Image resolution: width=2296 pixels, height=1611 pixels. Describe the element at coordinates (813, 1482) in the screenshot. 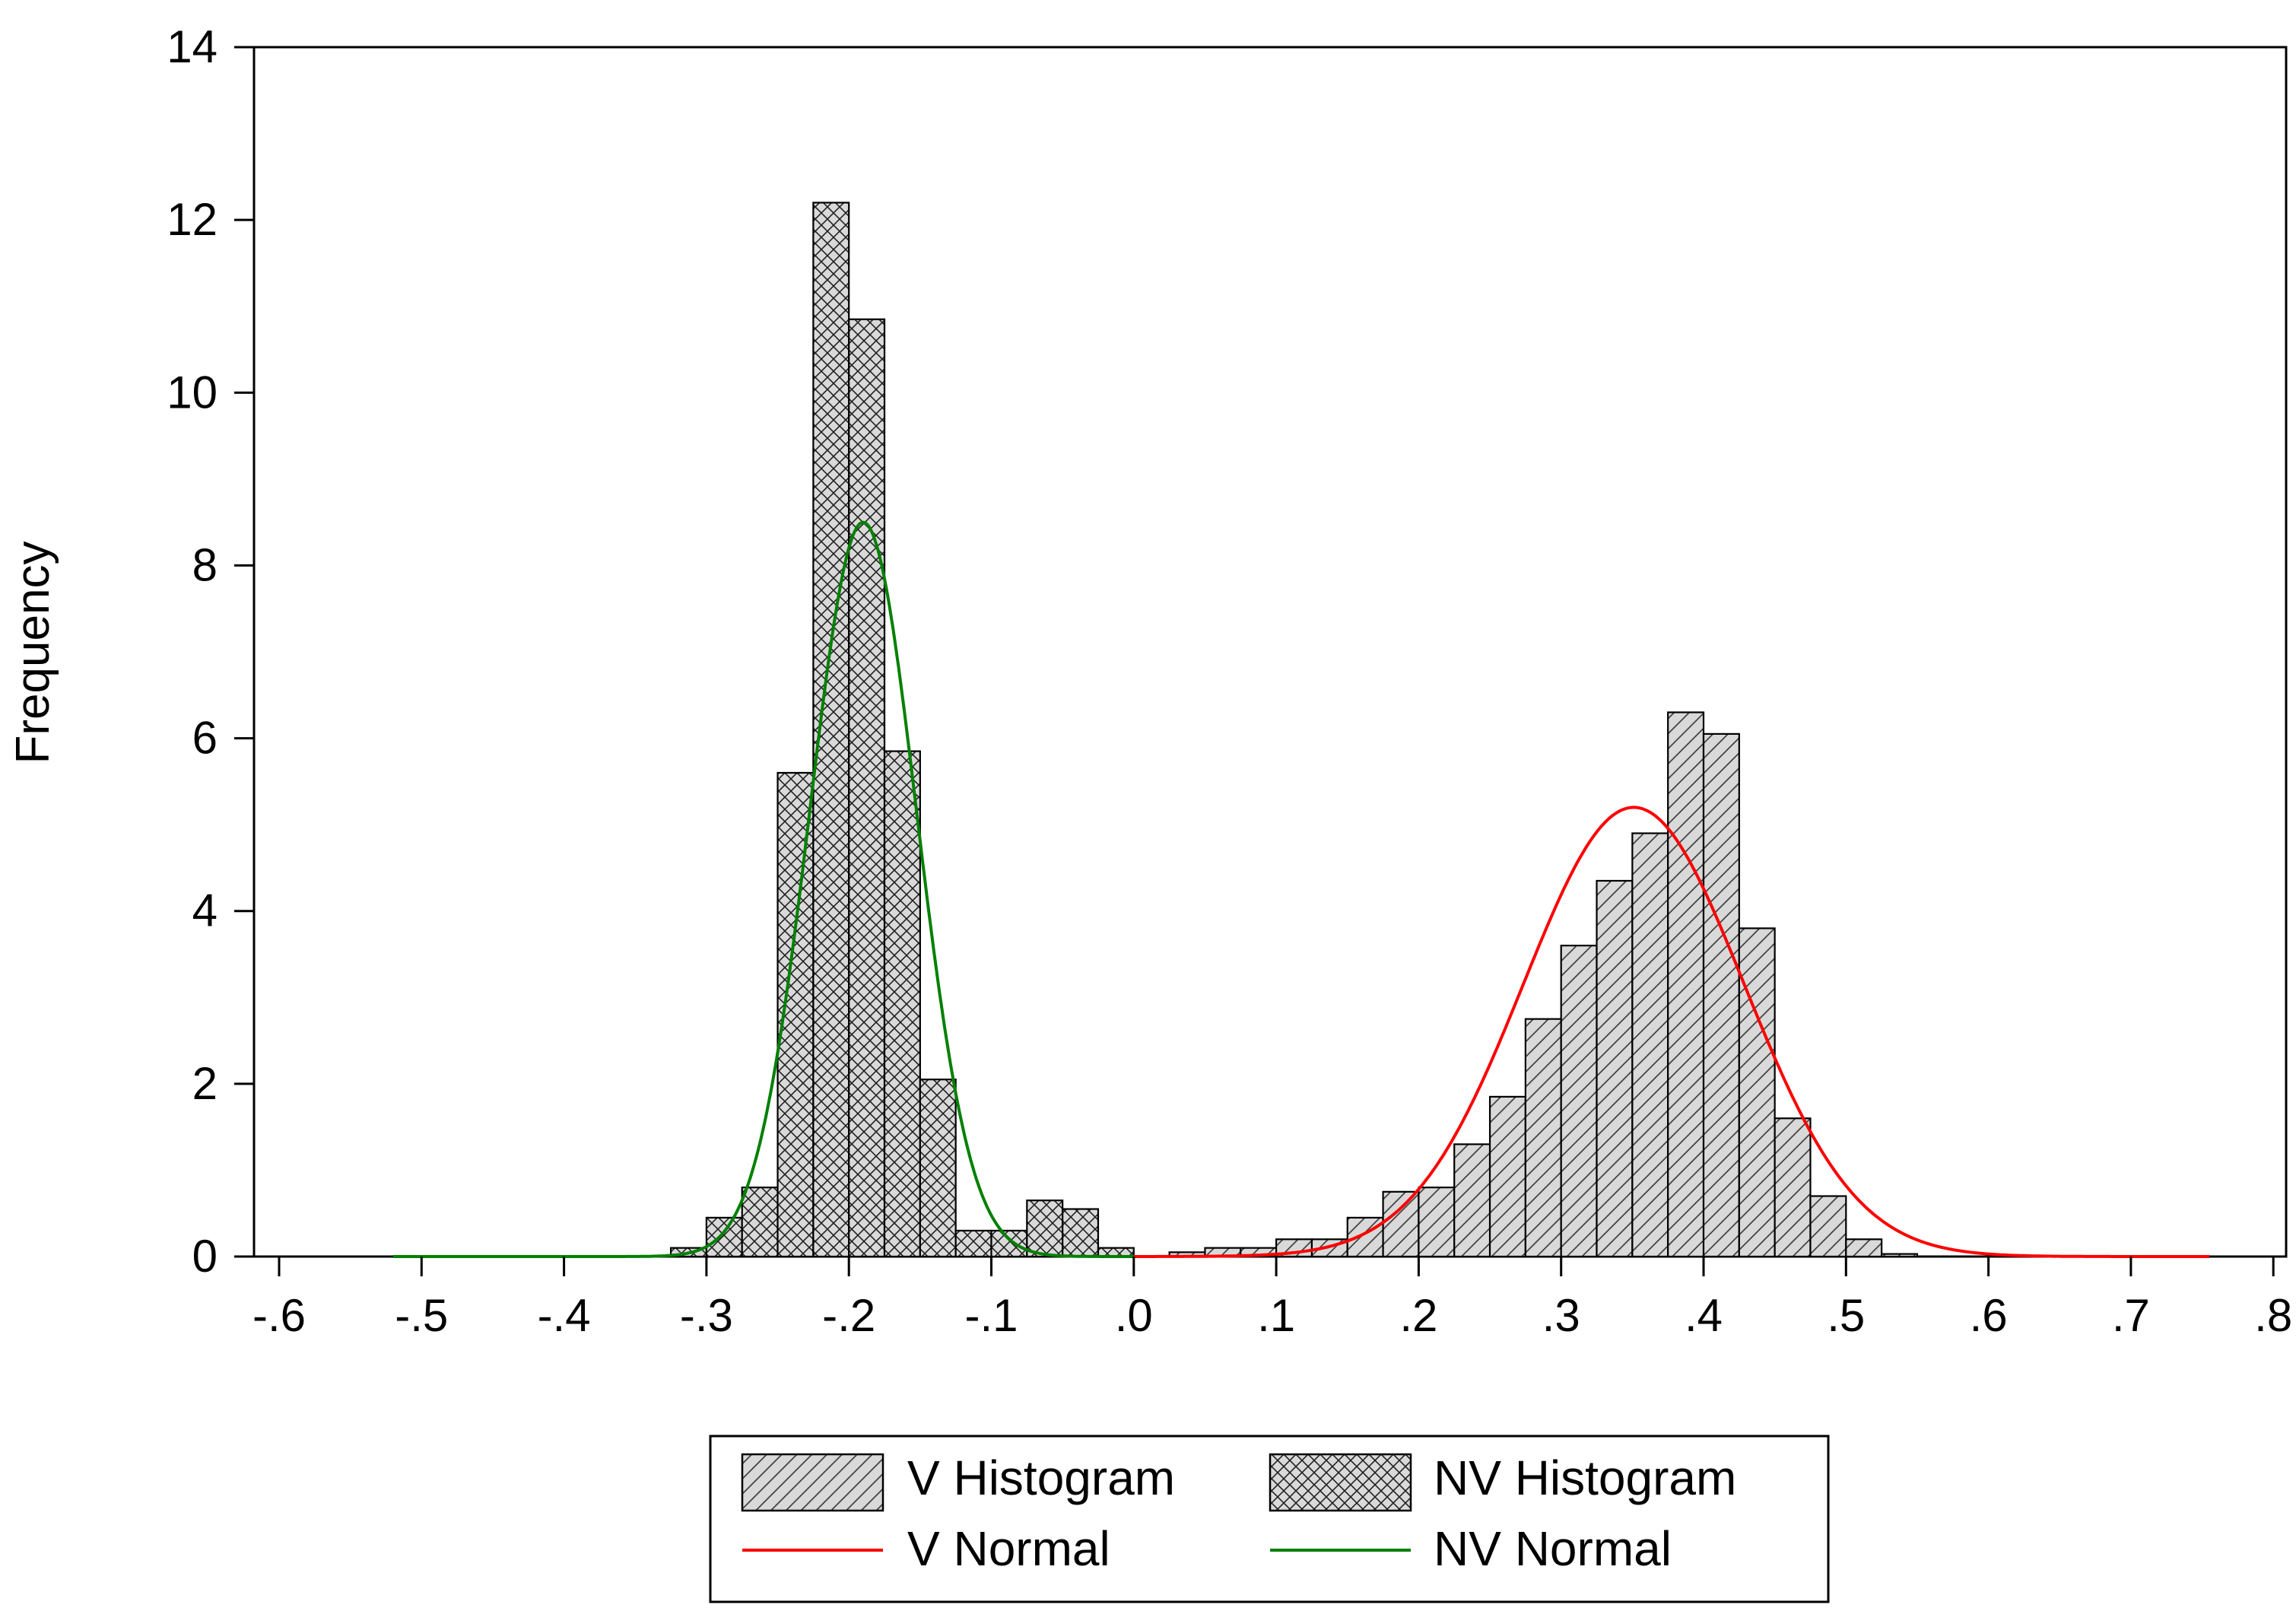

I see `v-histogram-legend-swatch` at that location.